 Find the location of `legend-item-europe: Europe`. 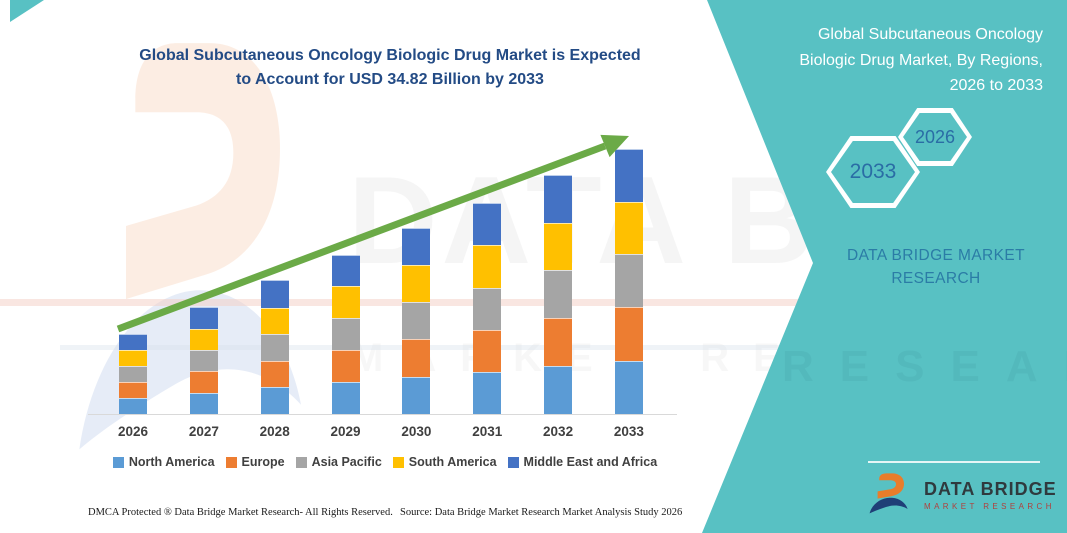

legend-item-europe: Europe is located at coordinates (255, 462).